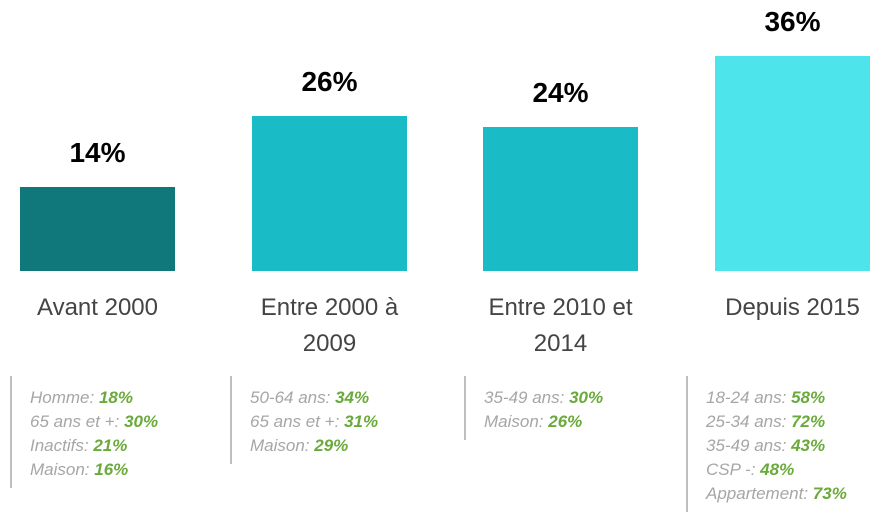 This screenshot has width=889, height=527. I want to click on annotation-label: 18-24 ans:, so click(746, 397).